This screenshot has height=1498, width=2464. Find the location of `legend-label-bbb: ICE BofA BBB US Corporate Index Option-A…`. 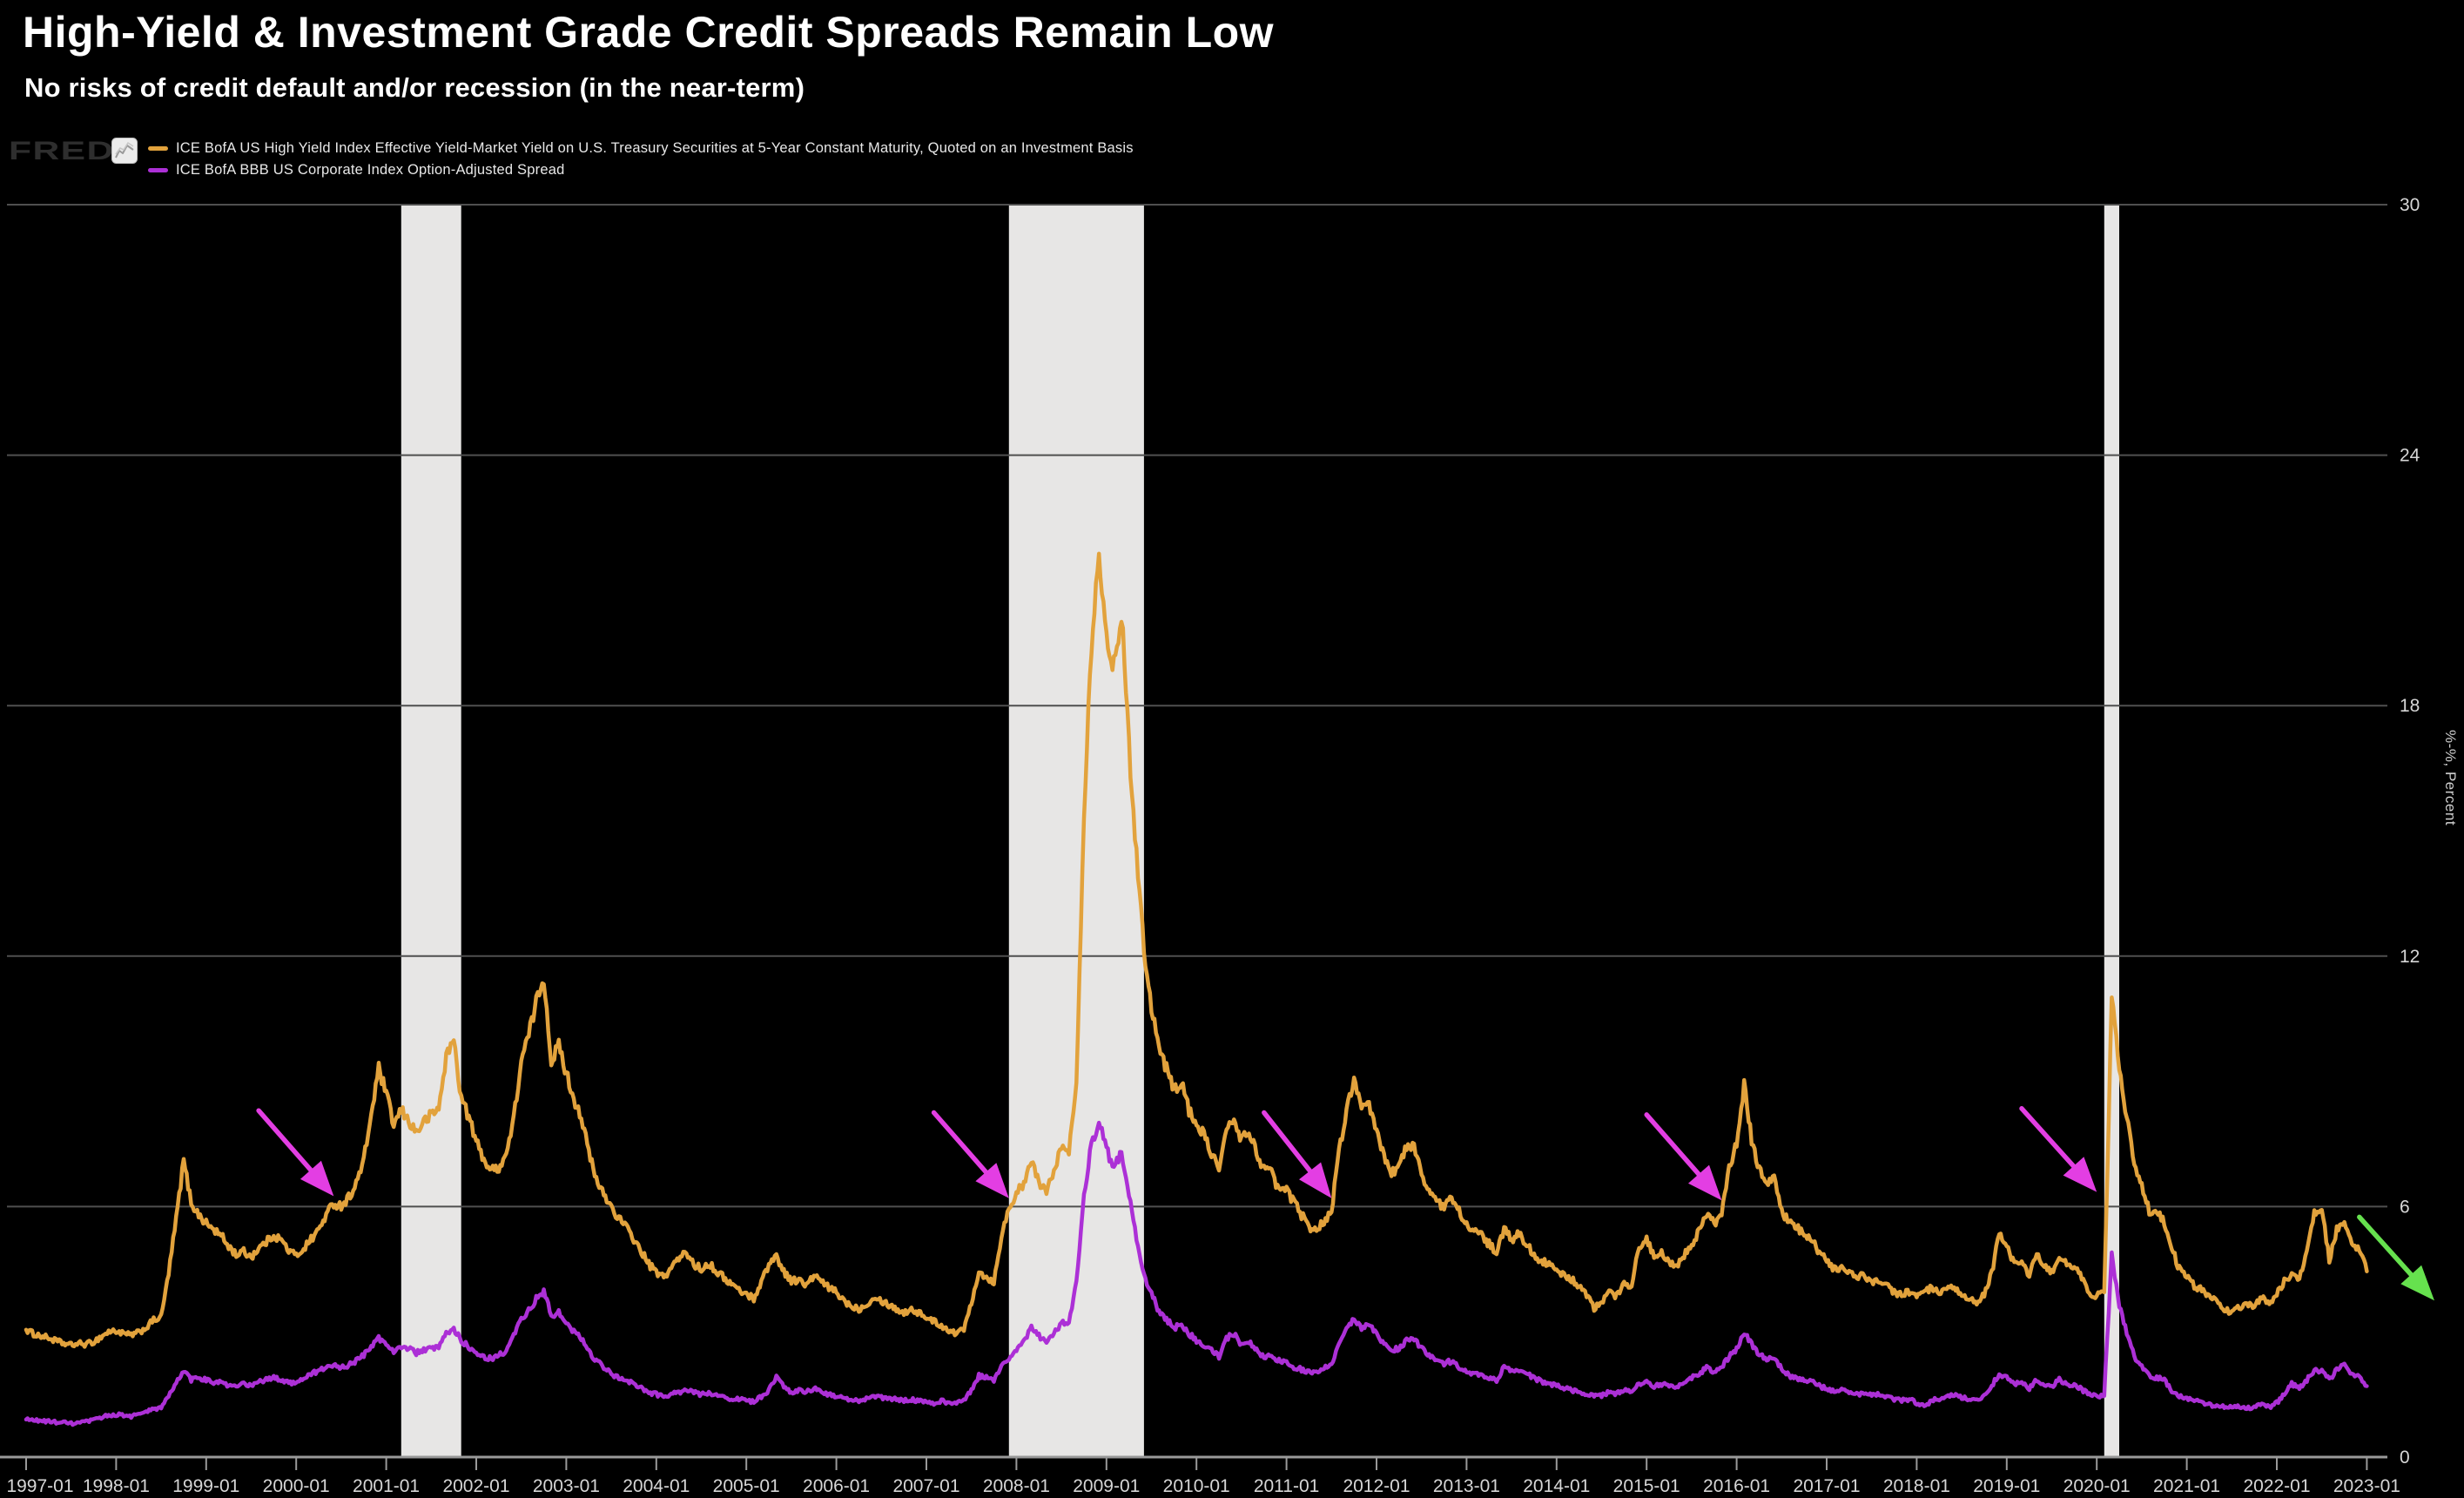

legend-label-bbb: ICE BofA BBB US Corporate Index Option-A… is located at coordinates (371, 170).